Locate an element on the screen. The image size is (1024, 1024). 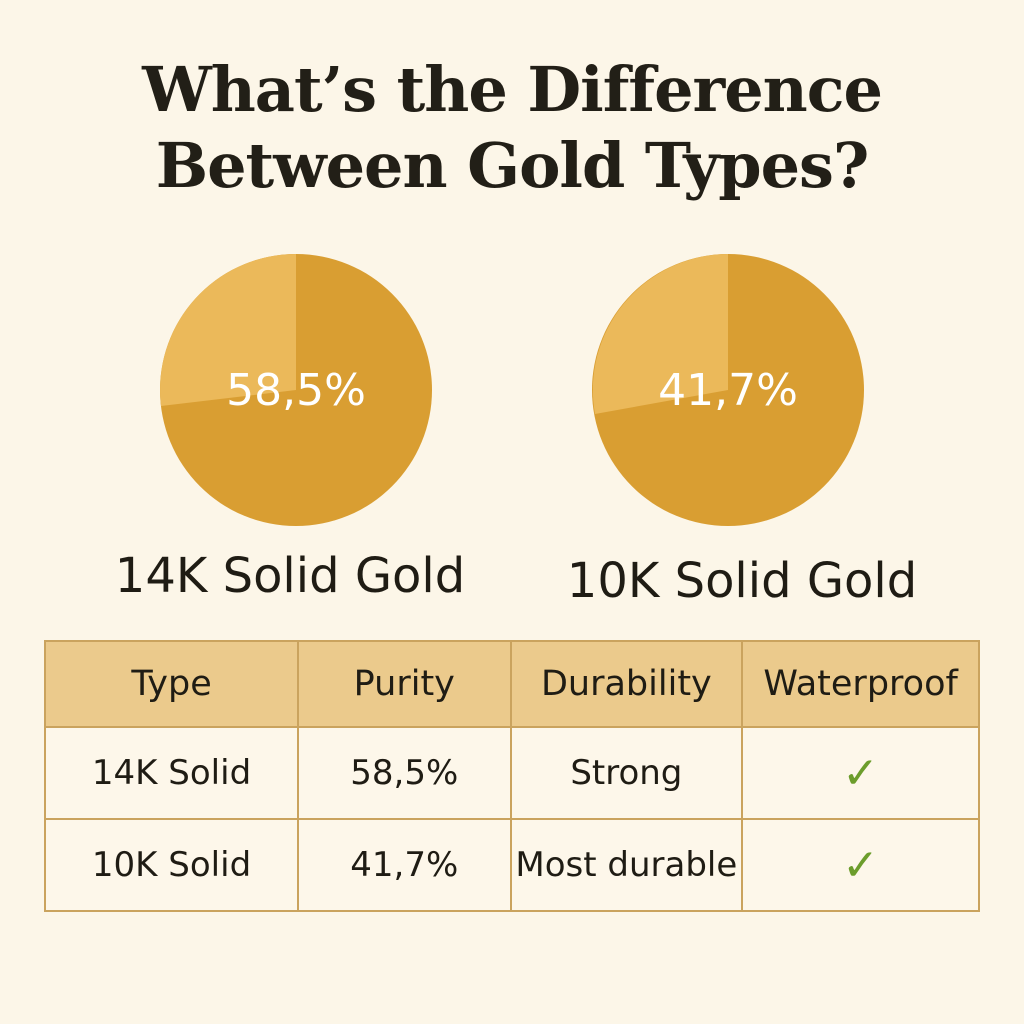
pie-14k-label: 58,5% is located at coordinates (296, 390).